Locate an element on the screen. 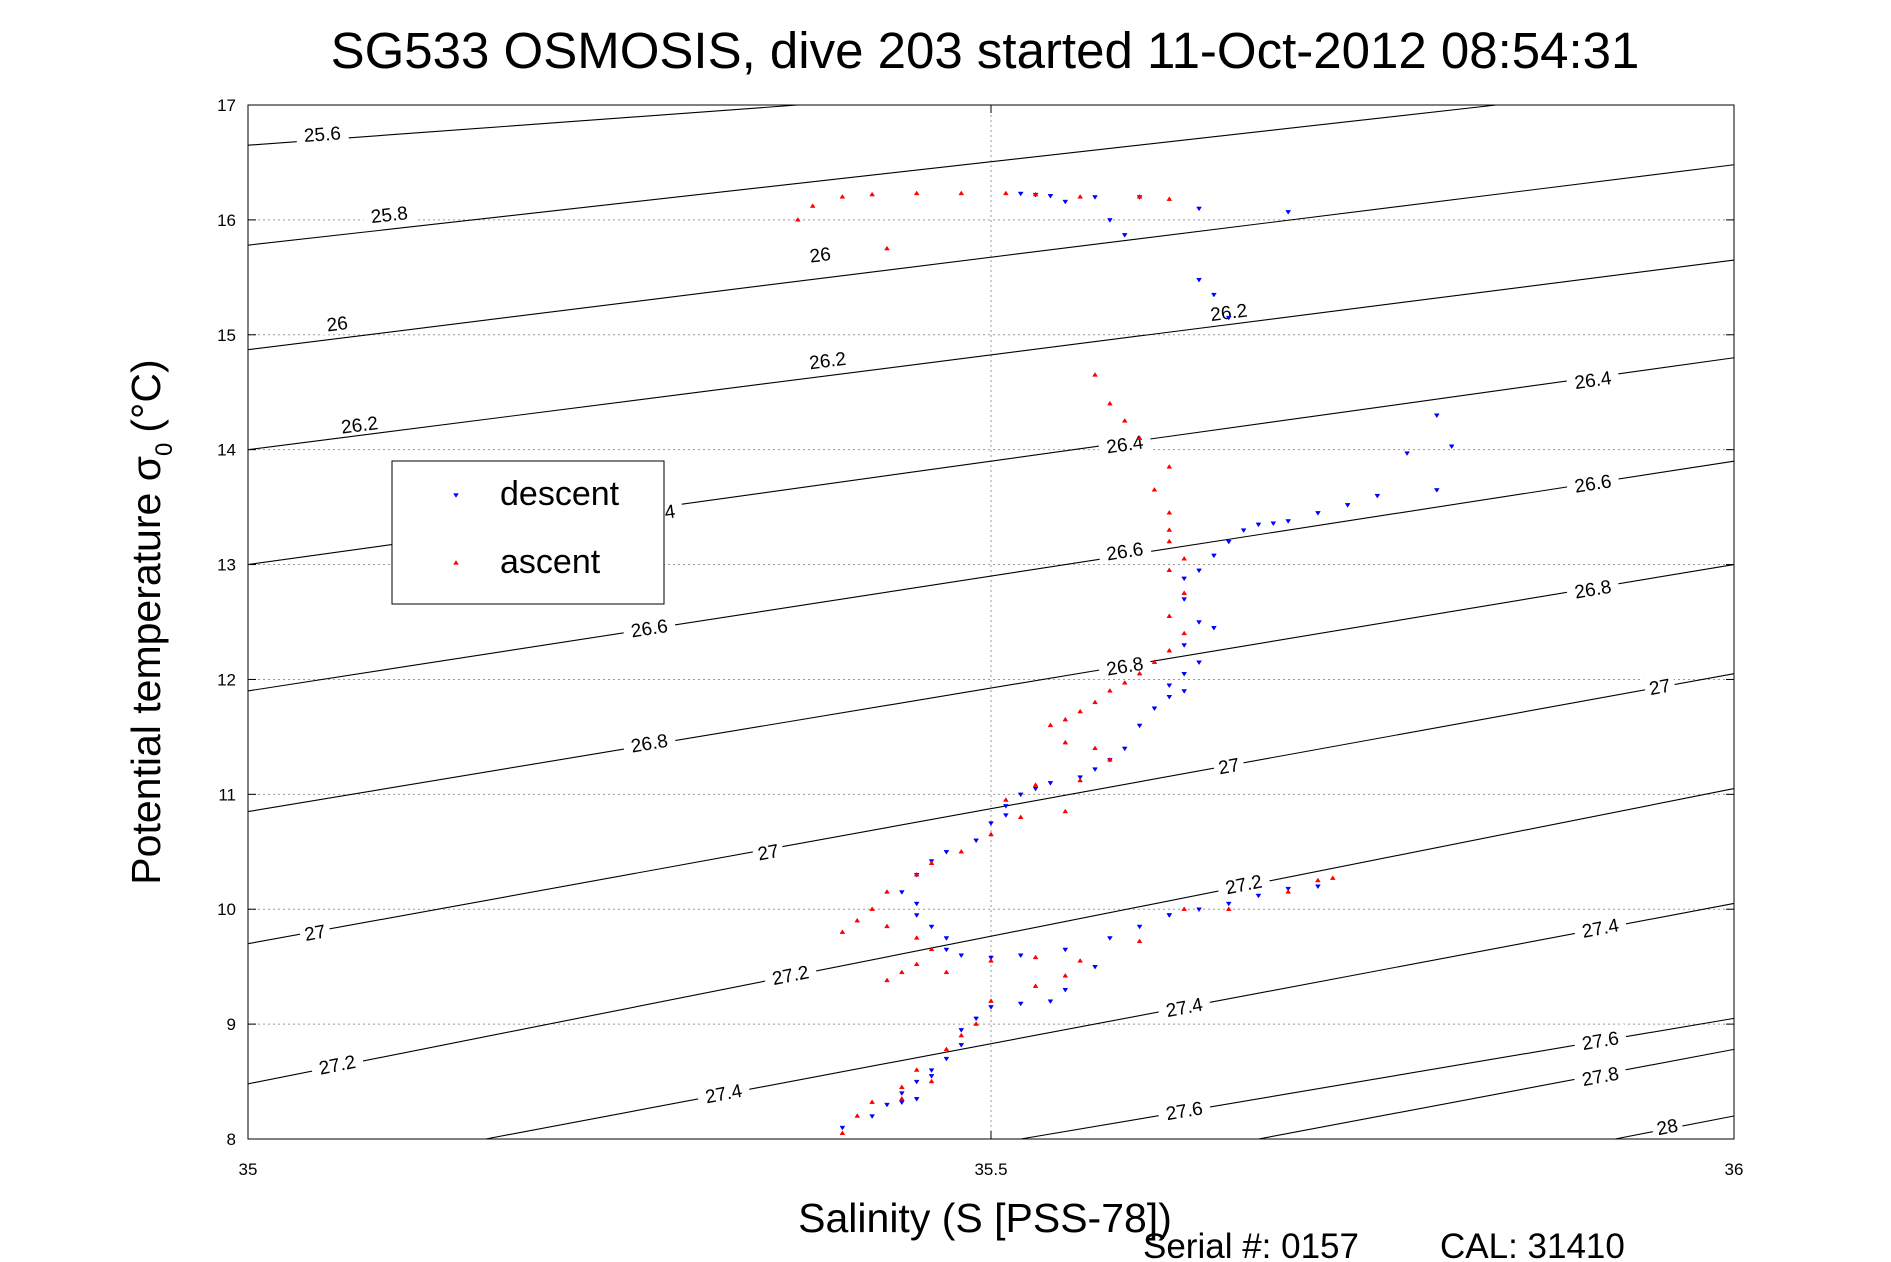  density-contour-label: 26.4 is located at coordinates (1592, 379).